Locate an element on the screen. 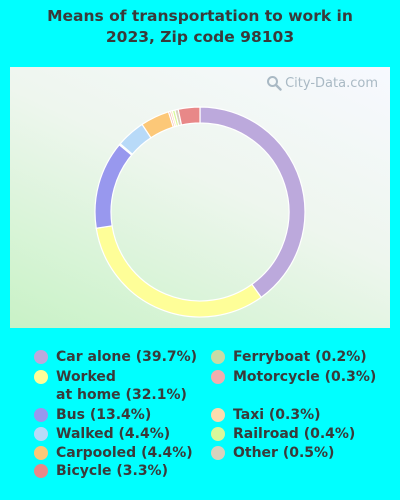 The height and width of the screenshot is (500, 400). legend-item: Bicycle (3.3%) is located at coordinates (101, 471).